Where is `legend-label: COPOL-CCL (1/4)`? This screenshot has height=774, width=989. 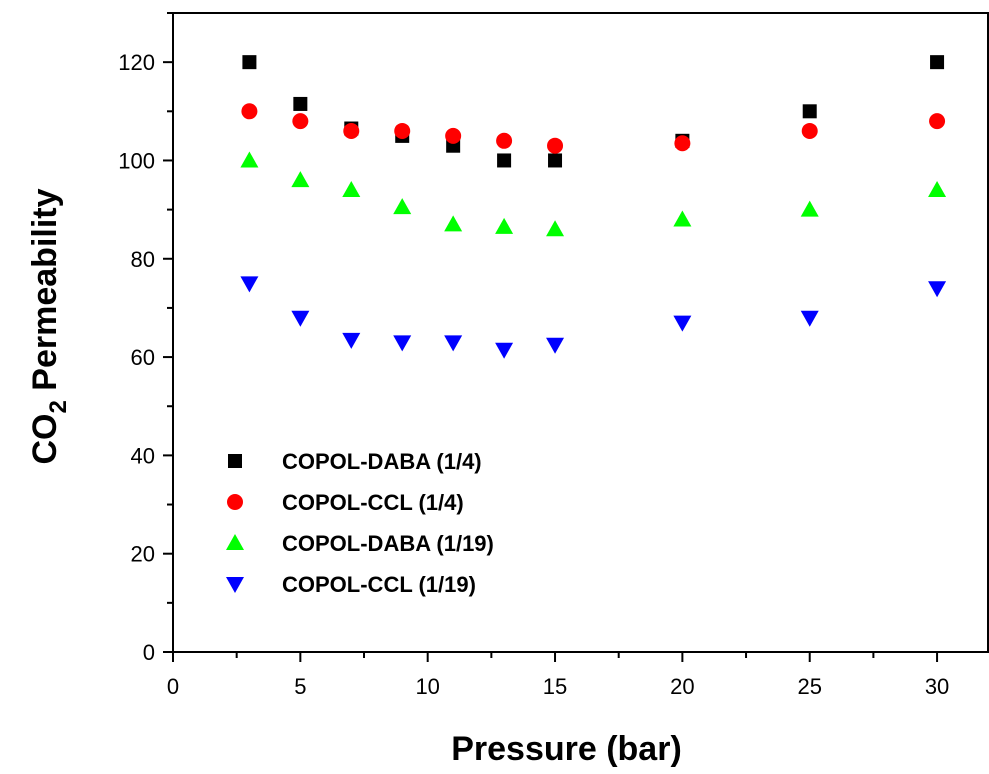
legend-label: COPOL-CCL (1/4) is located at coordinates (373, 502).